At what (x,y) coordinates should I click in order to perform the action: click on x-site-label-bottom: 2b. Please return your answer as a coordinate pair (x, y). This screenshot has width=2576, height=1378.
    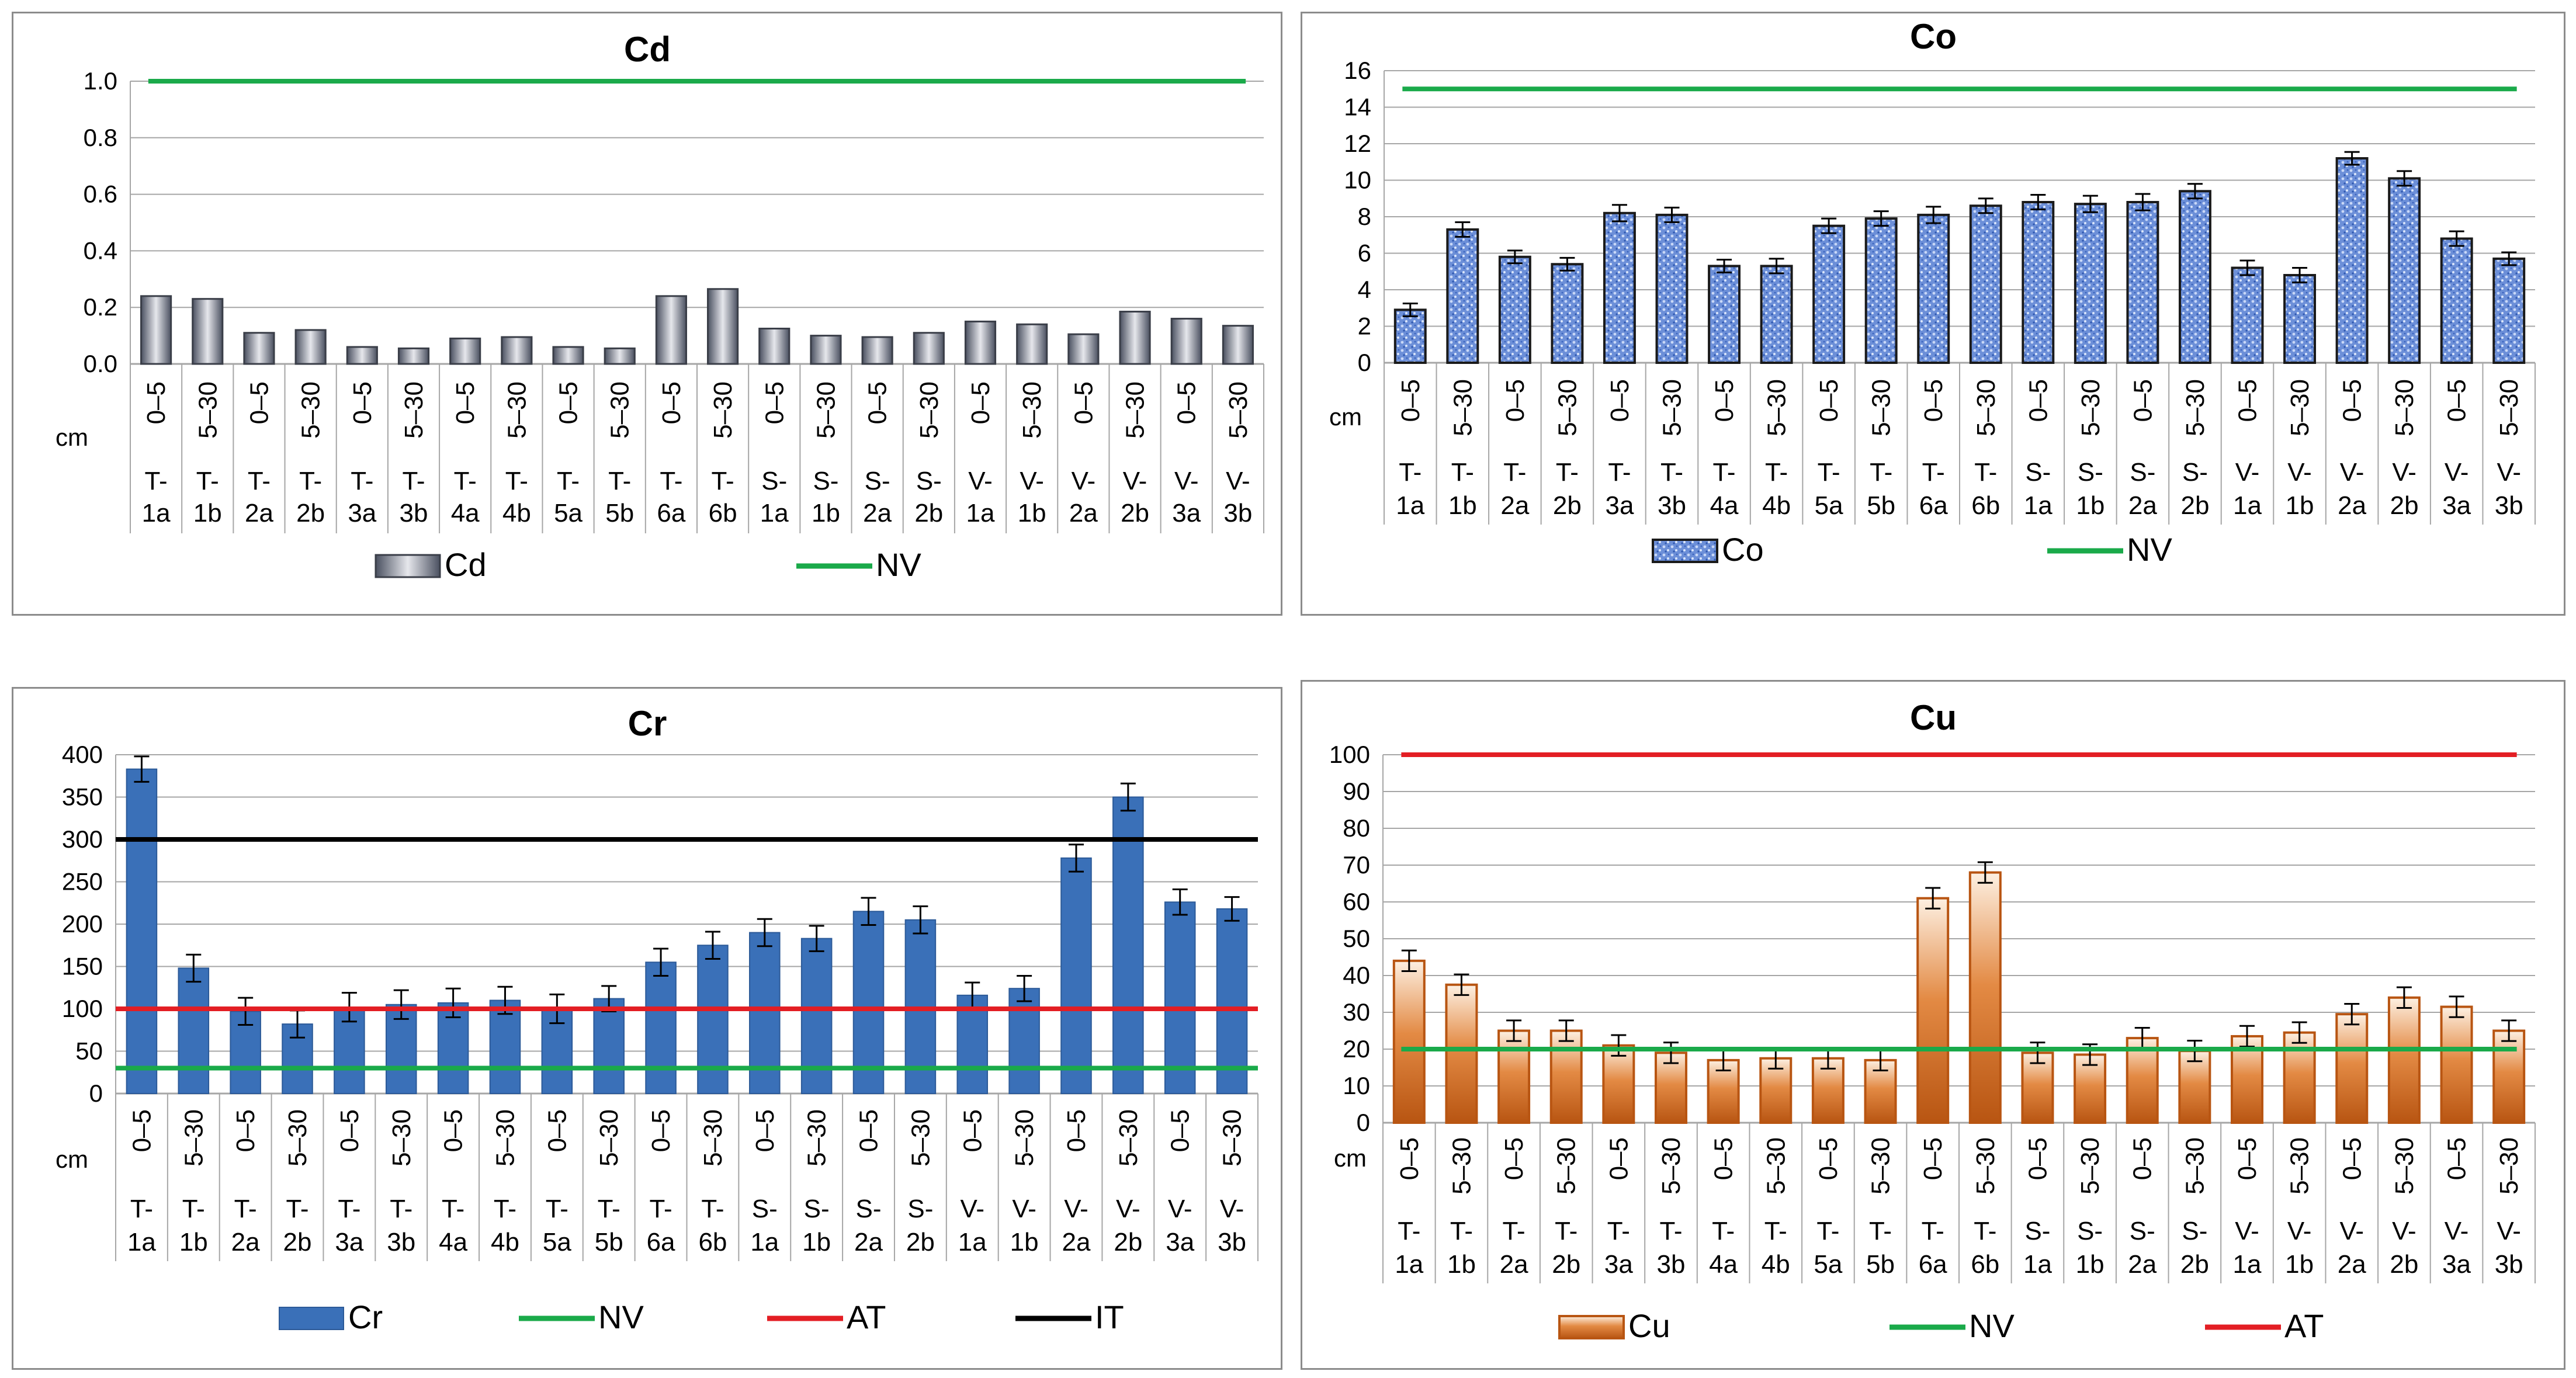
    Looking at the image, I should click on (1135, 513).